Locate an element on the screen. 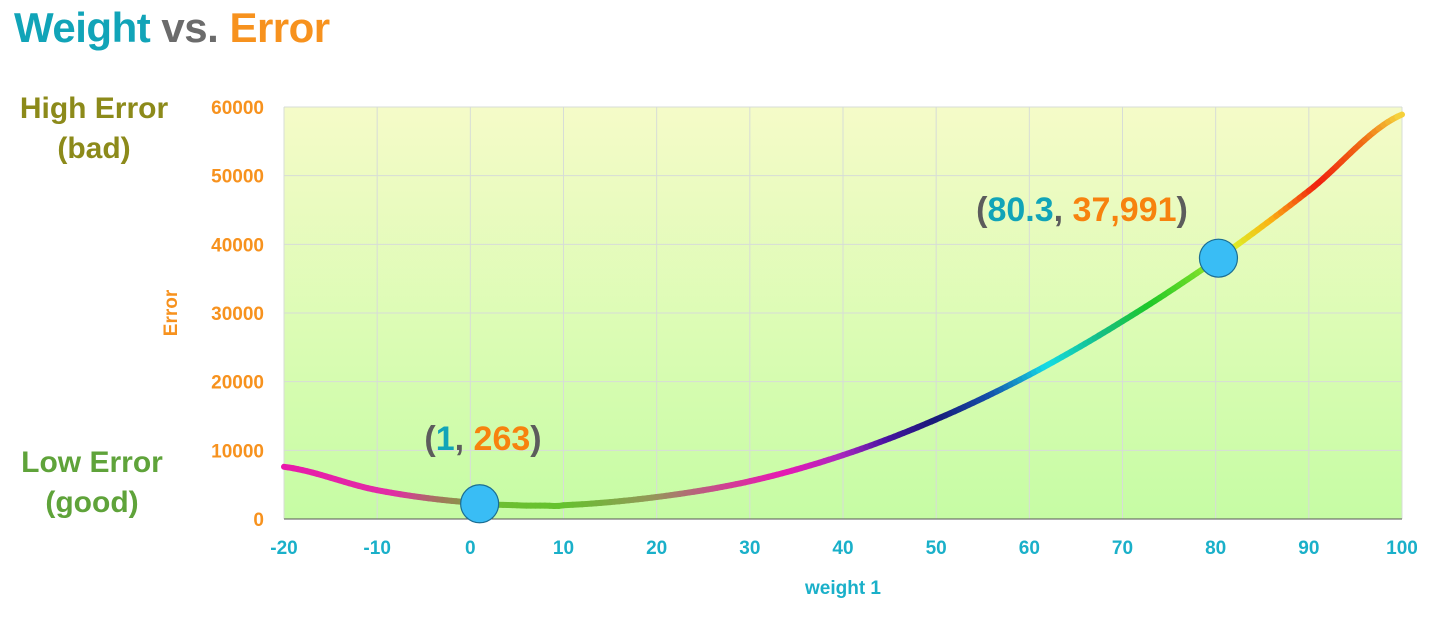  x-tick-labels: -20 -10 0 10 20 30 40 50 60 70 80 90 100 is located at coordinates (844, 548).